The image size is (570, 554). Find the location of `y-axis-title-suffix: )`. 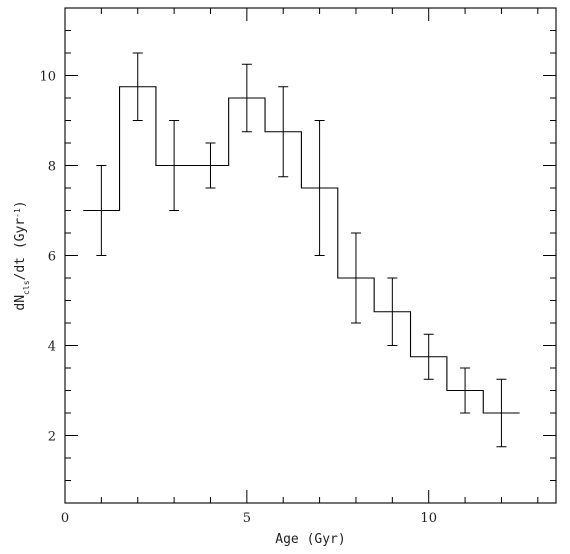

y-axis-title-suffix: ) is located at coordinates (20, 204).